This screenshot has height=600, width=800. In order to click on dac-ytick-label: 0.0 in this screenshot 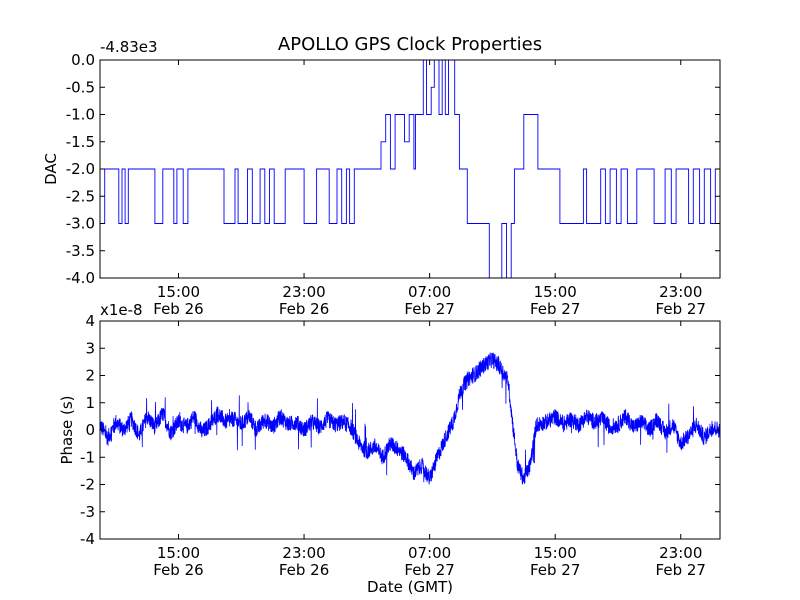, I will do `click(83, 60)`.